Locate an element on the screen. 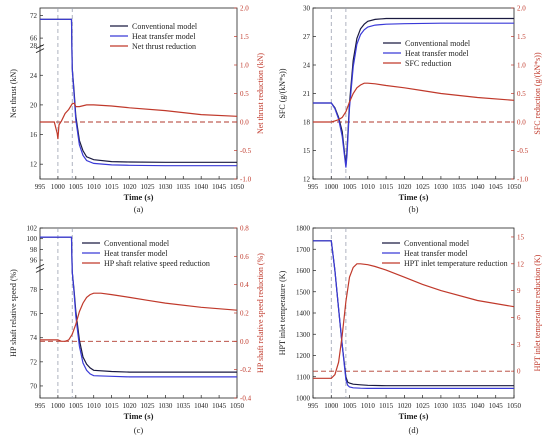 Image resolution: width=550 pixels, height=443 pixels. y-tick-label: 30 is located at coordinates (307, 9).